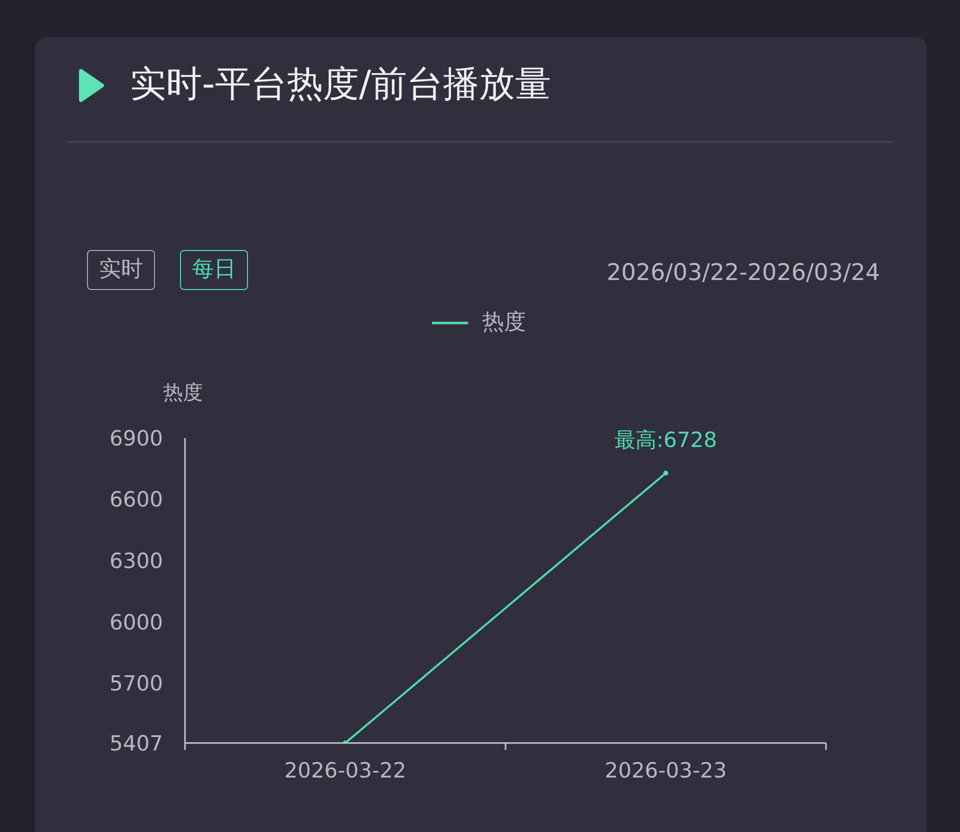 Image resolution: width=960 pixels, height=832 pixels. What do you see at coordinates (214, 270) in the screenshot?
I see `tab-button: 每日` at bounding box center [214, 270].